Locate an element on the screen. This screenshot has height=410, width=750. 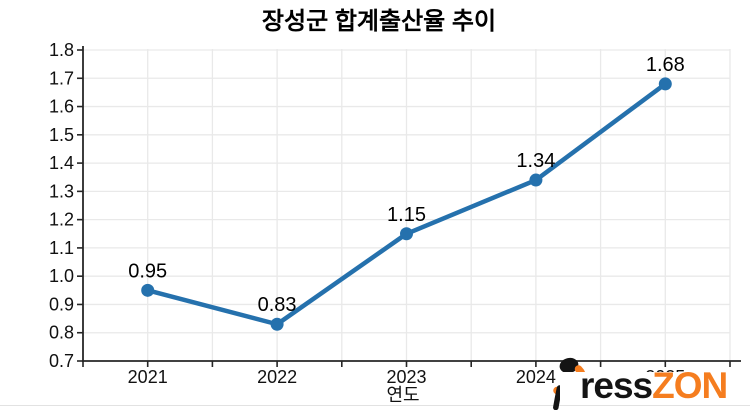
y-tick-label: 0.9 is located at coordinates (61, 304).